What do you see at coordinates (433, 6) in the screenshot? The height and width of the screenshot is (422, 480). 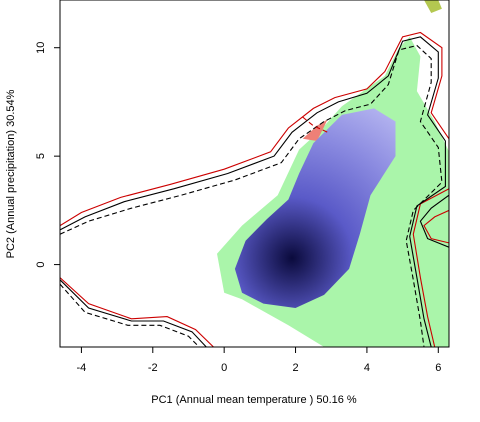 I see `olive-region` at bounding box center [433, 6].